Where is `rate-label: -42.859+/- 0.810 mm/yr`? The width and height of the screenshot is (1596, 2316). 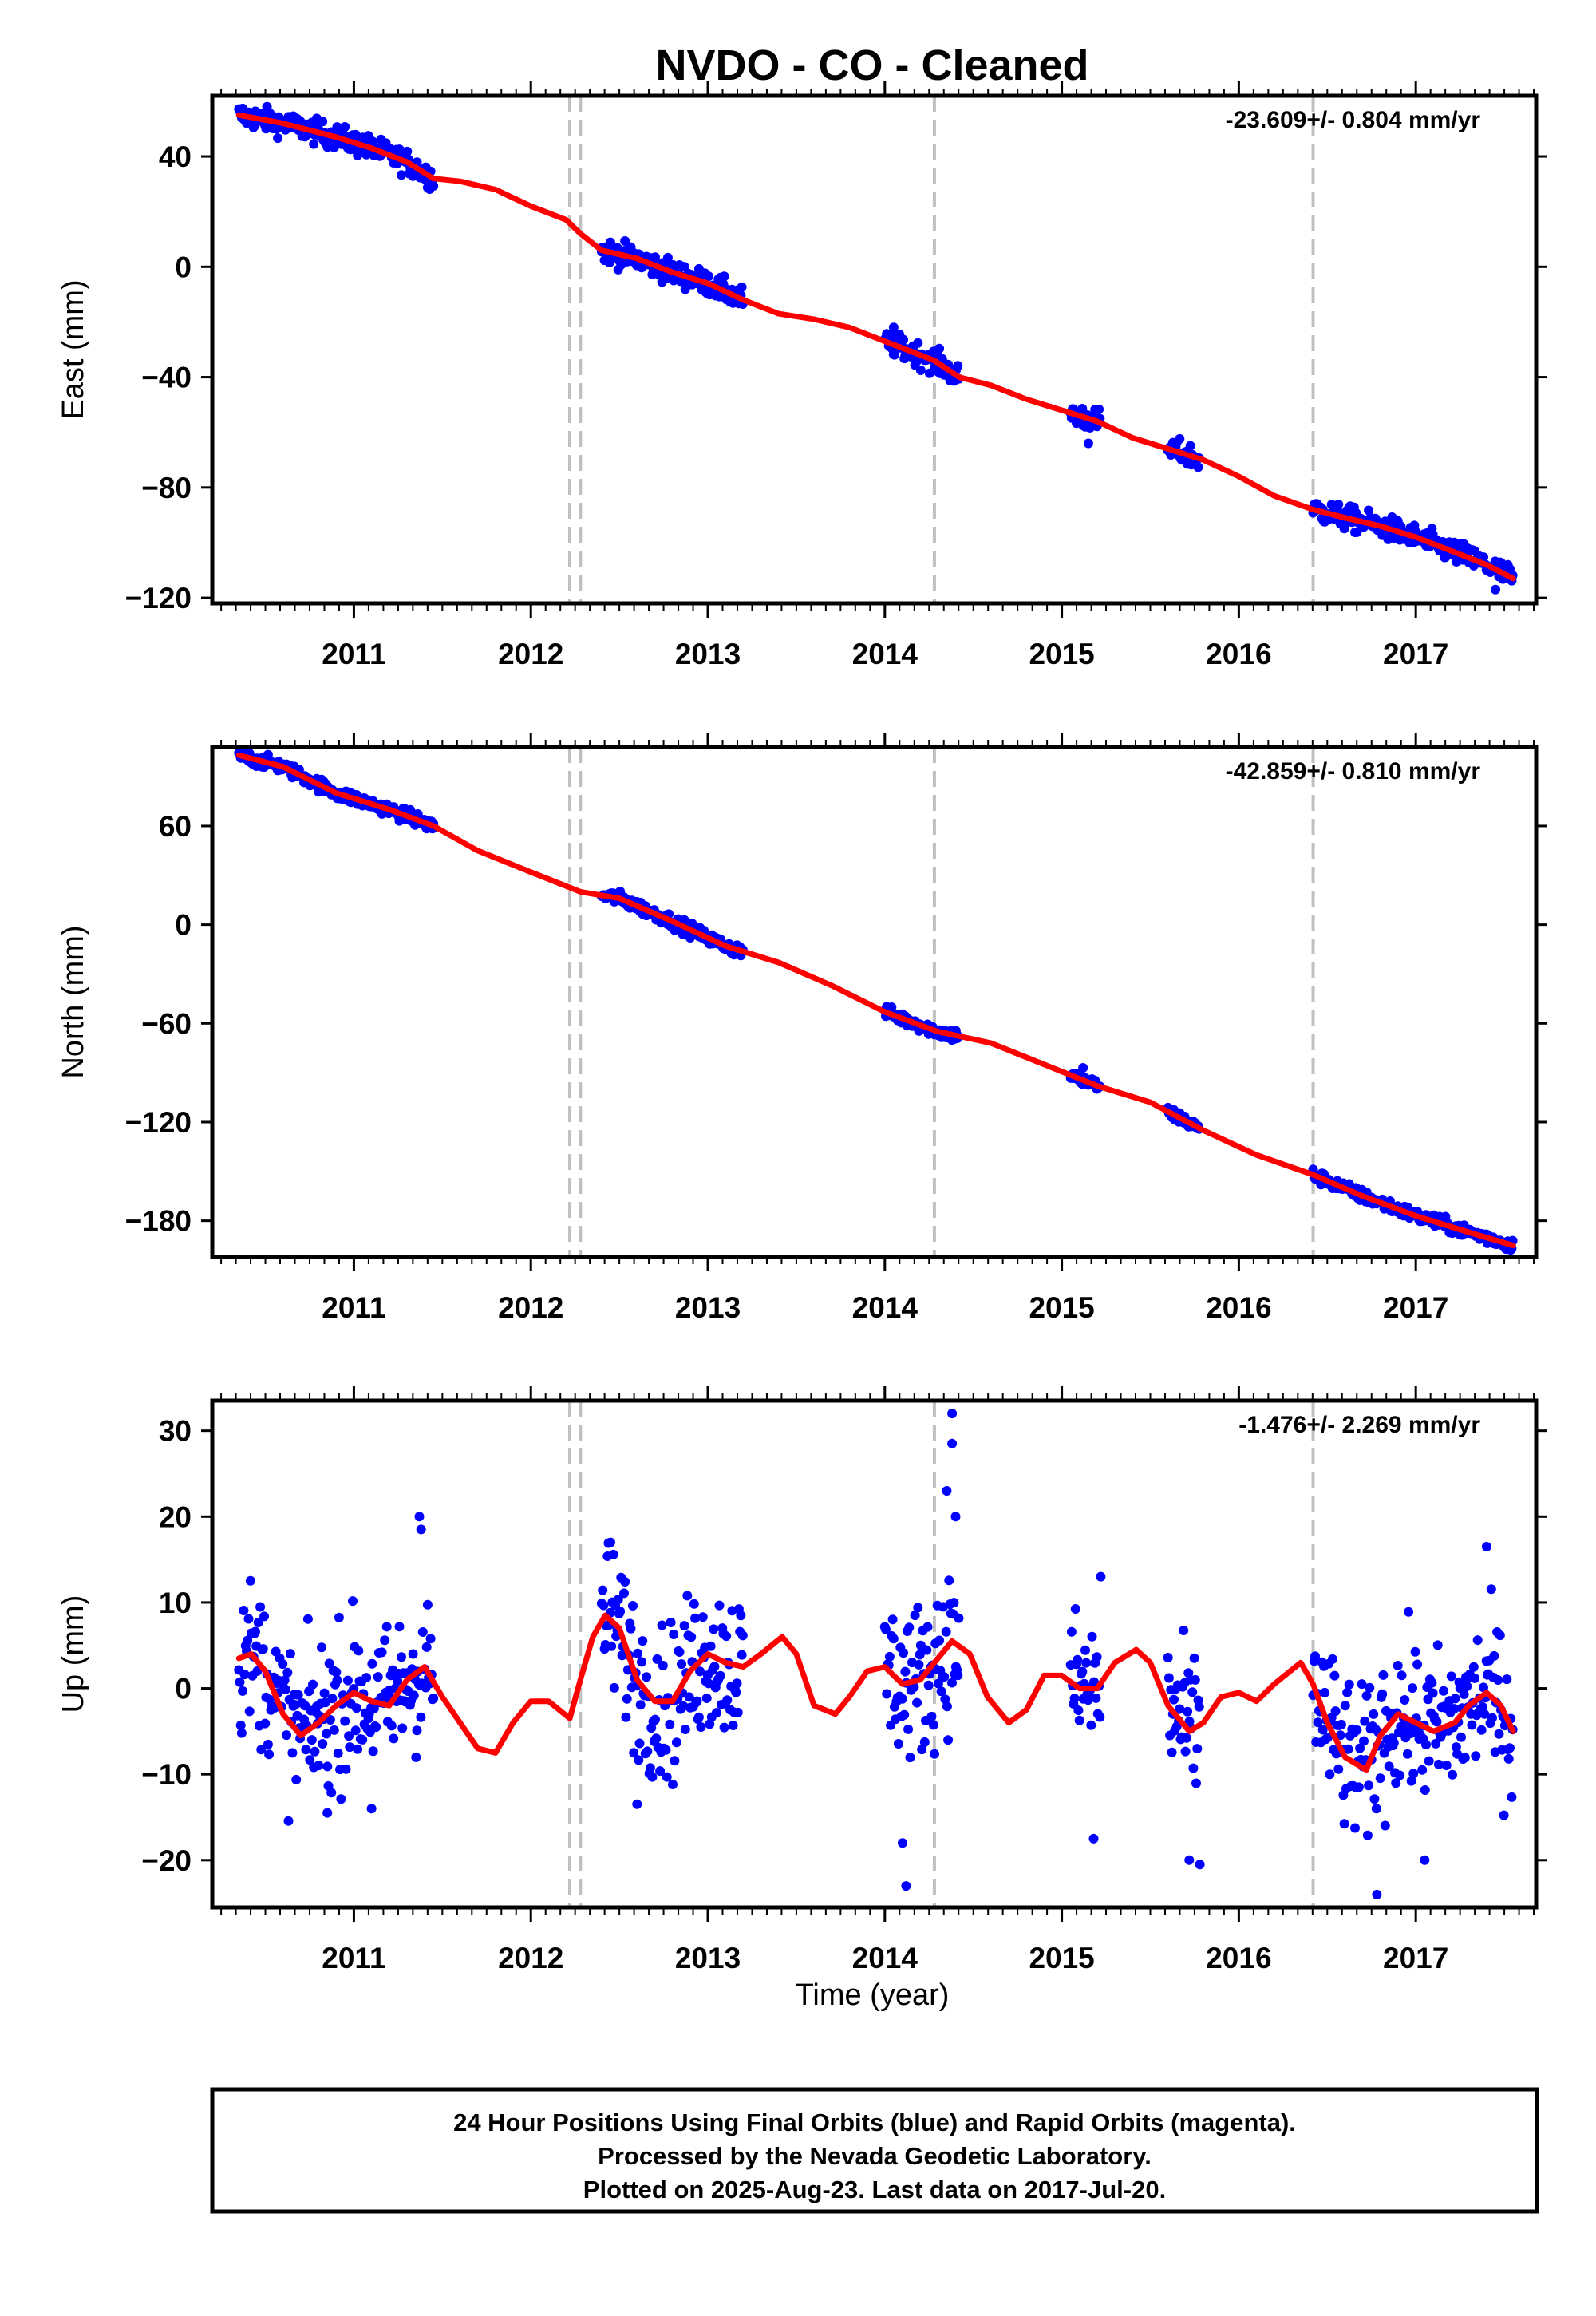
rate-label: -42.859+/- 0.810 mm/yr is located at coordinates (1353, 771).